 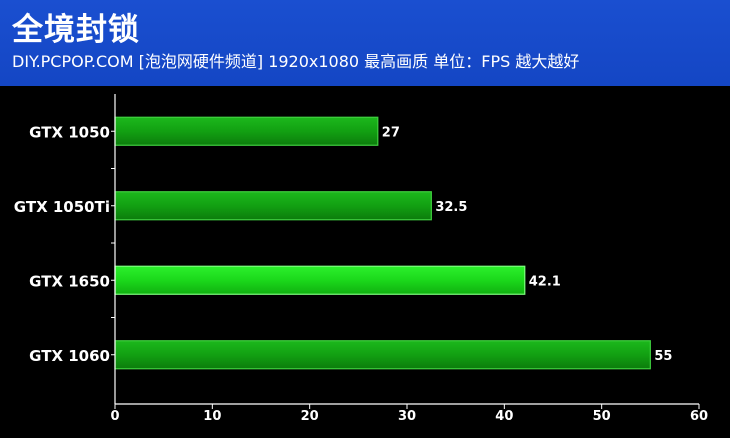 I want to click on x-tick-label: 50, so click(x=602, y=416).